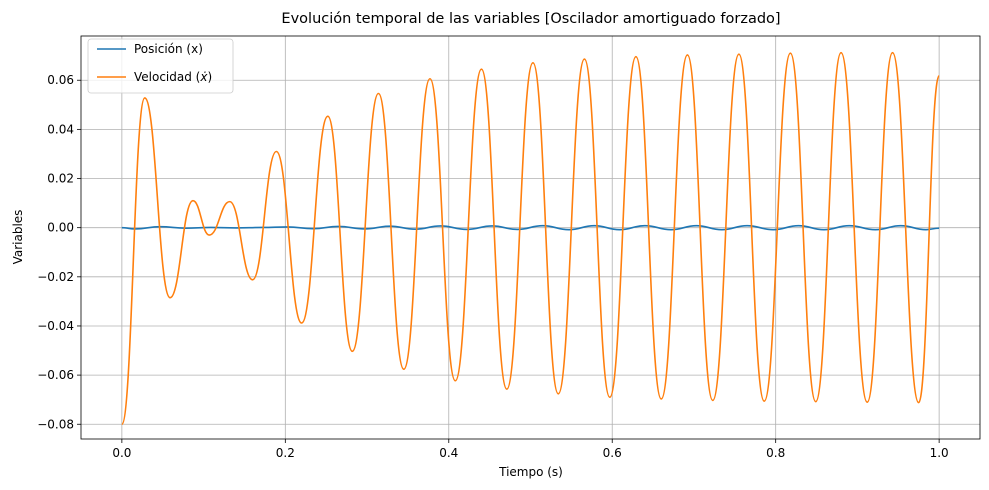 Image resolution: width=989 pixels, height=490 pixels. What do you see at coordinates (18, 237) in the screenshot?
I see `y-axis-label: Variables` at bounding box center [18, 237].